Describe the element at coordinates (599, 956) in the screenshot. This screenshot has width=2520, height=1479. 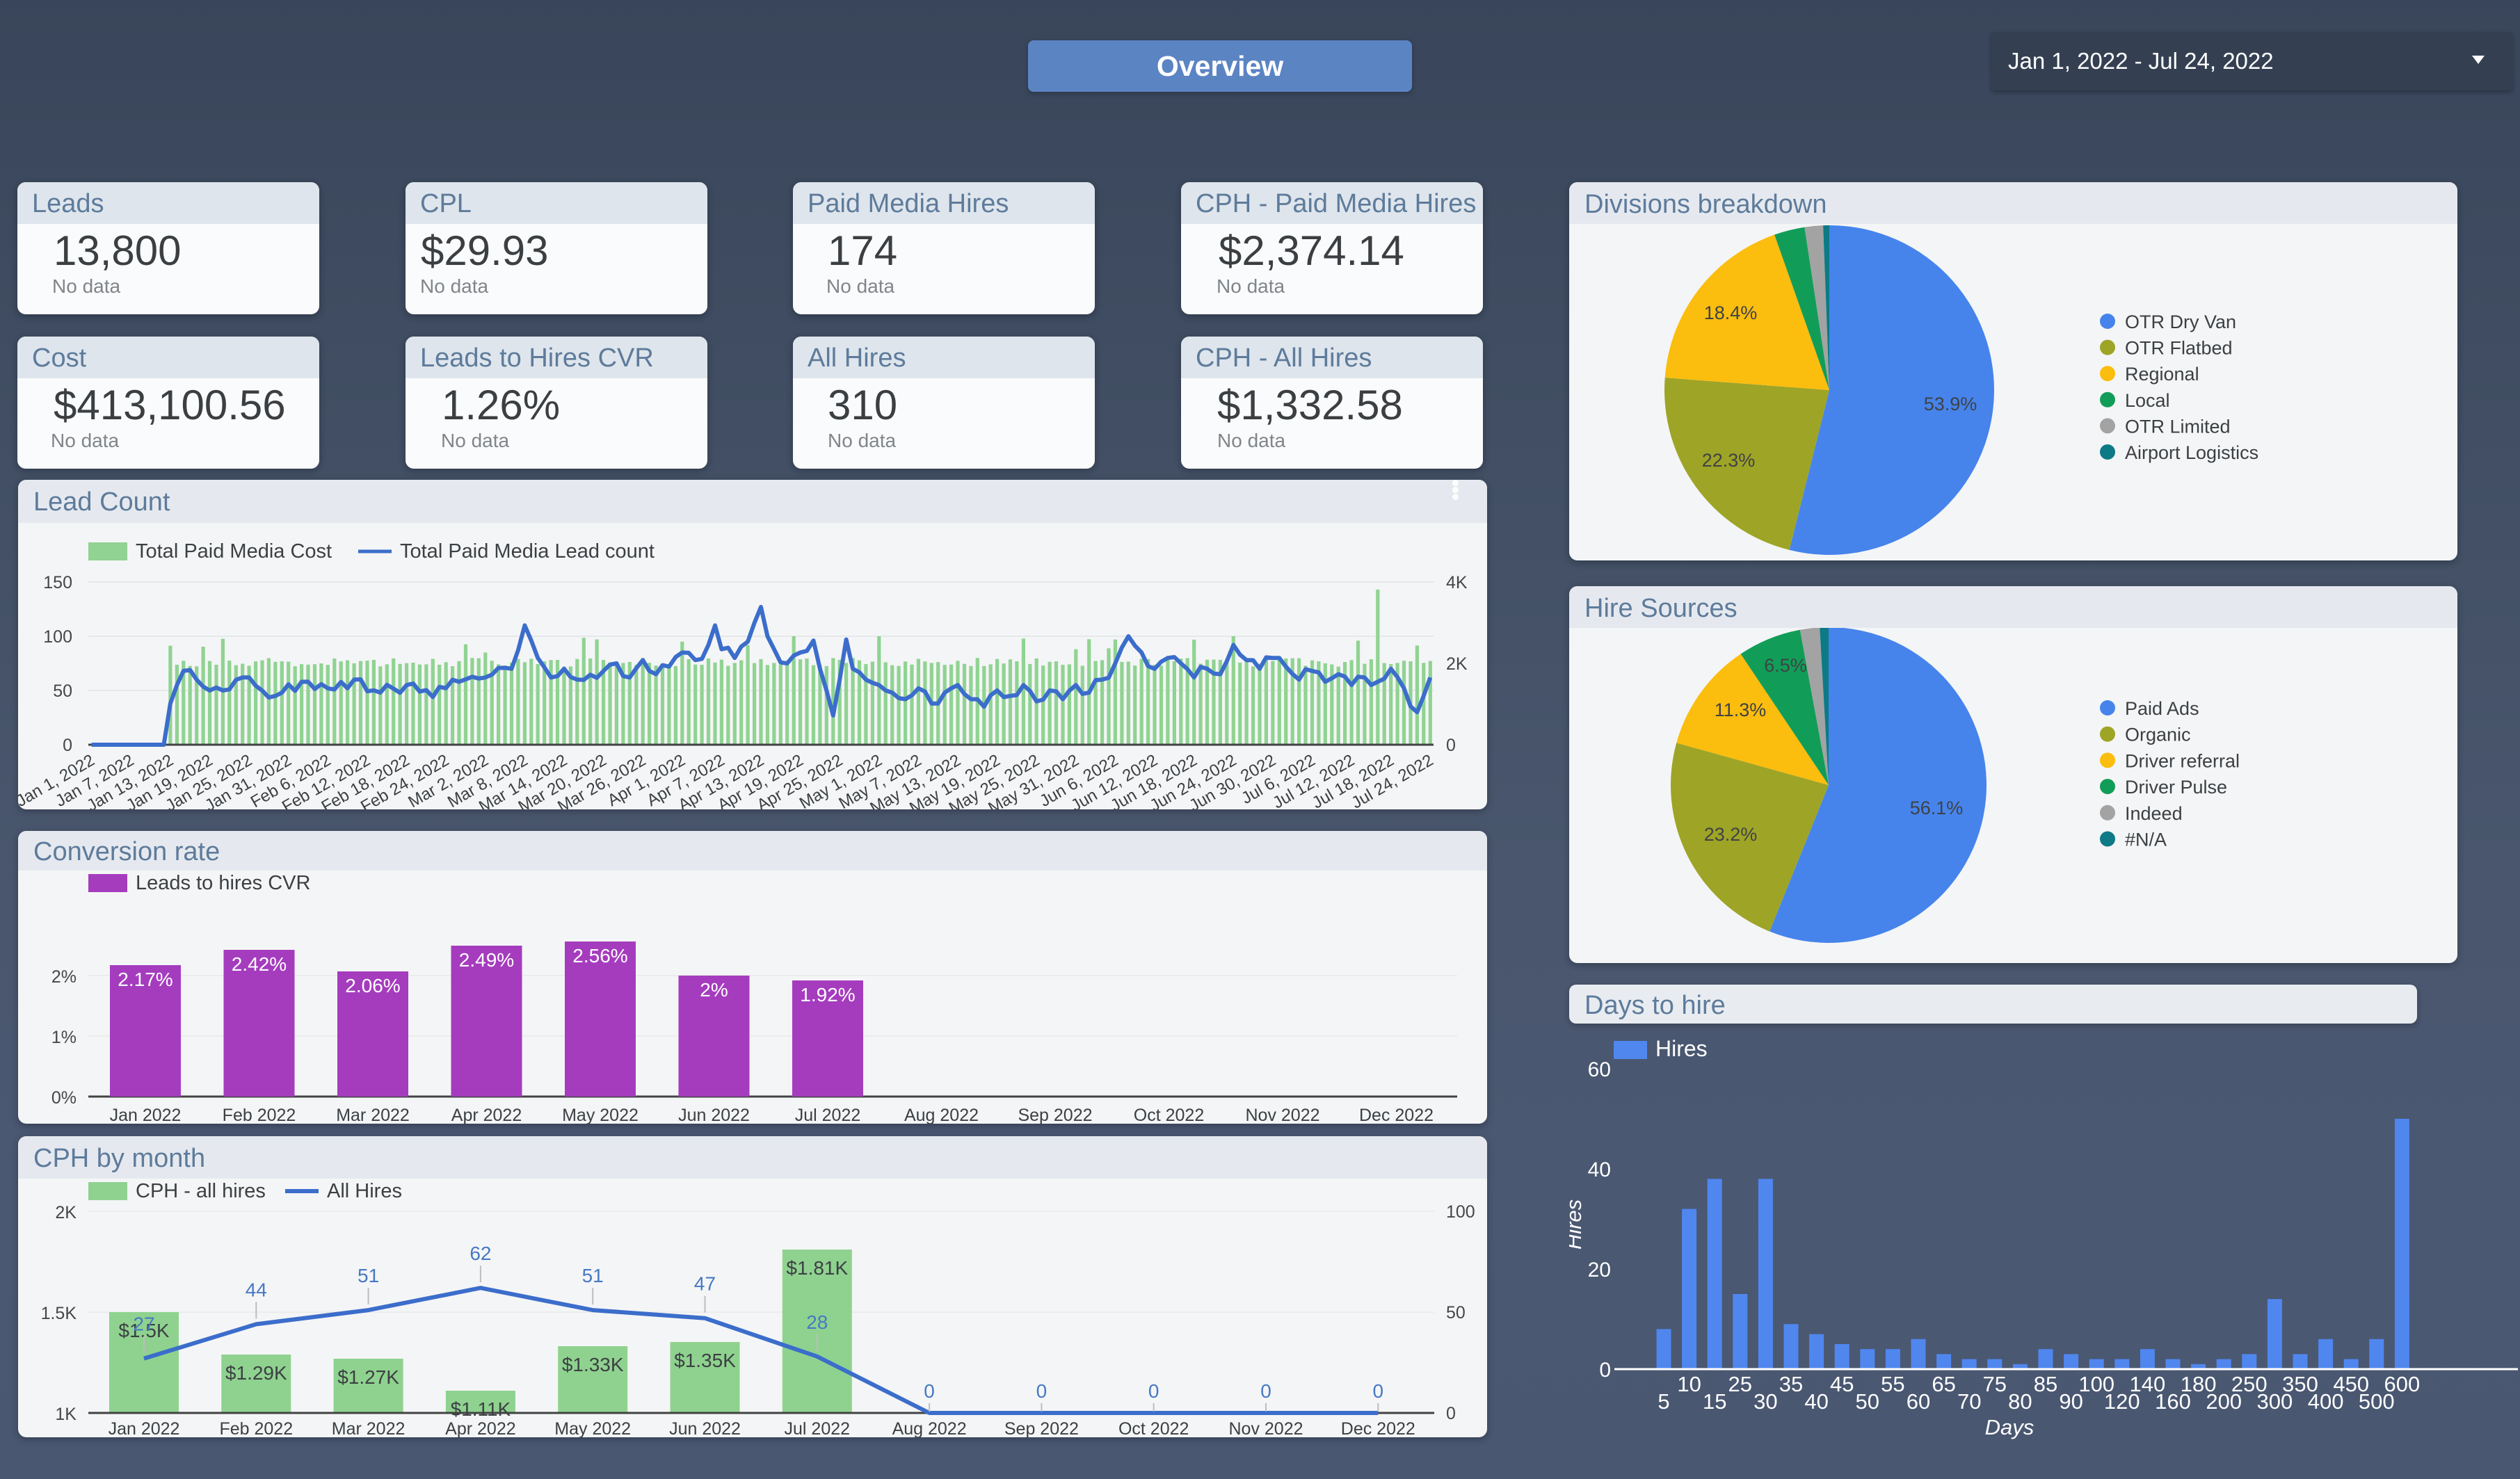
I see `svg-text: 2.56%` at that location.